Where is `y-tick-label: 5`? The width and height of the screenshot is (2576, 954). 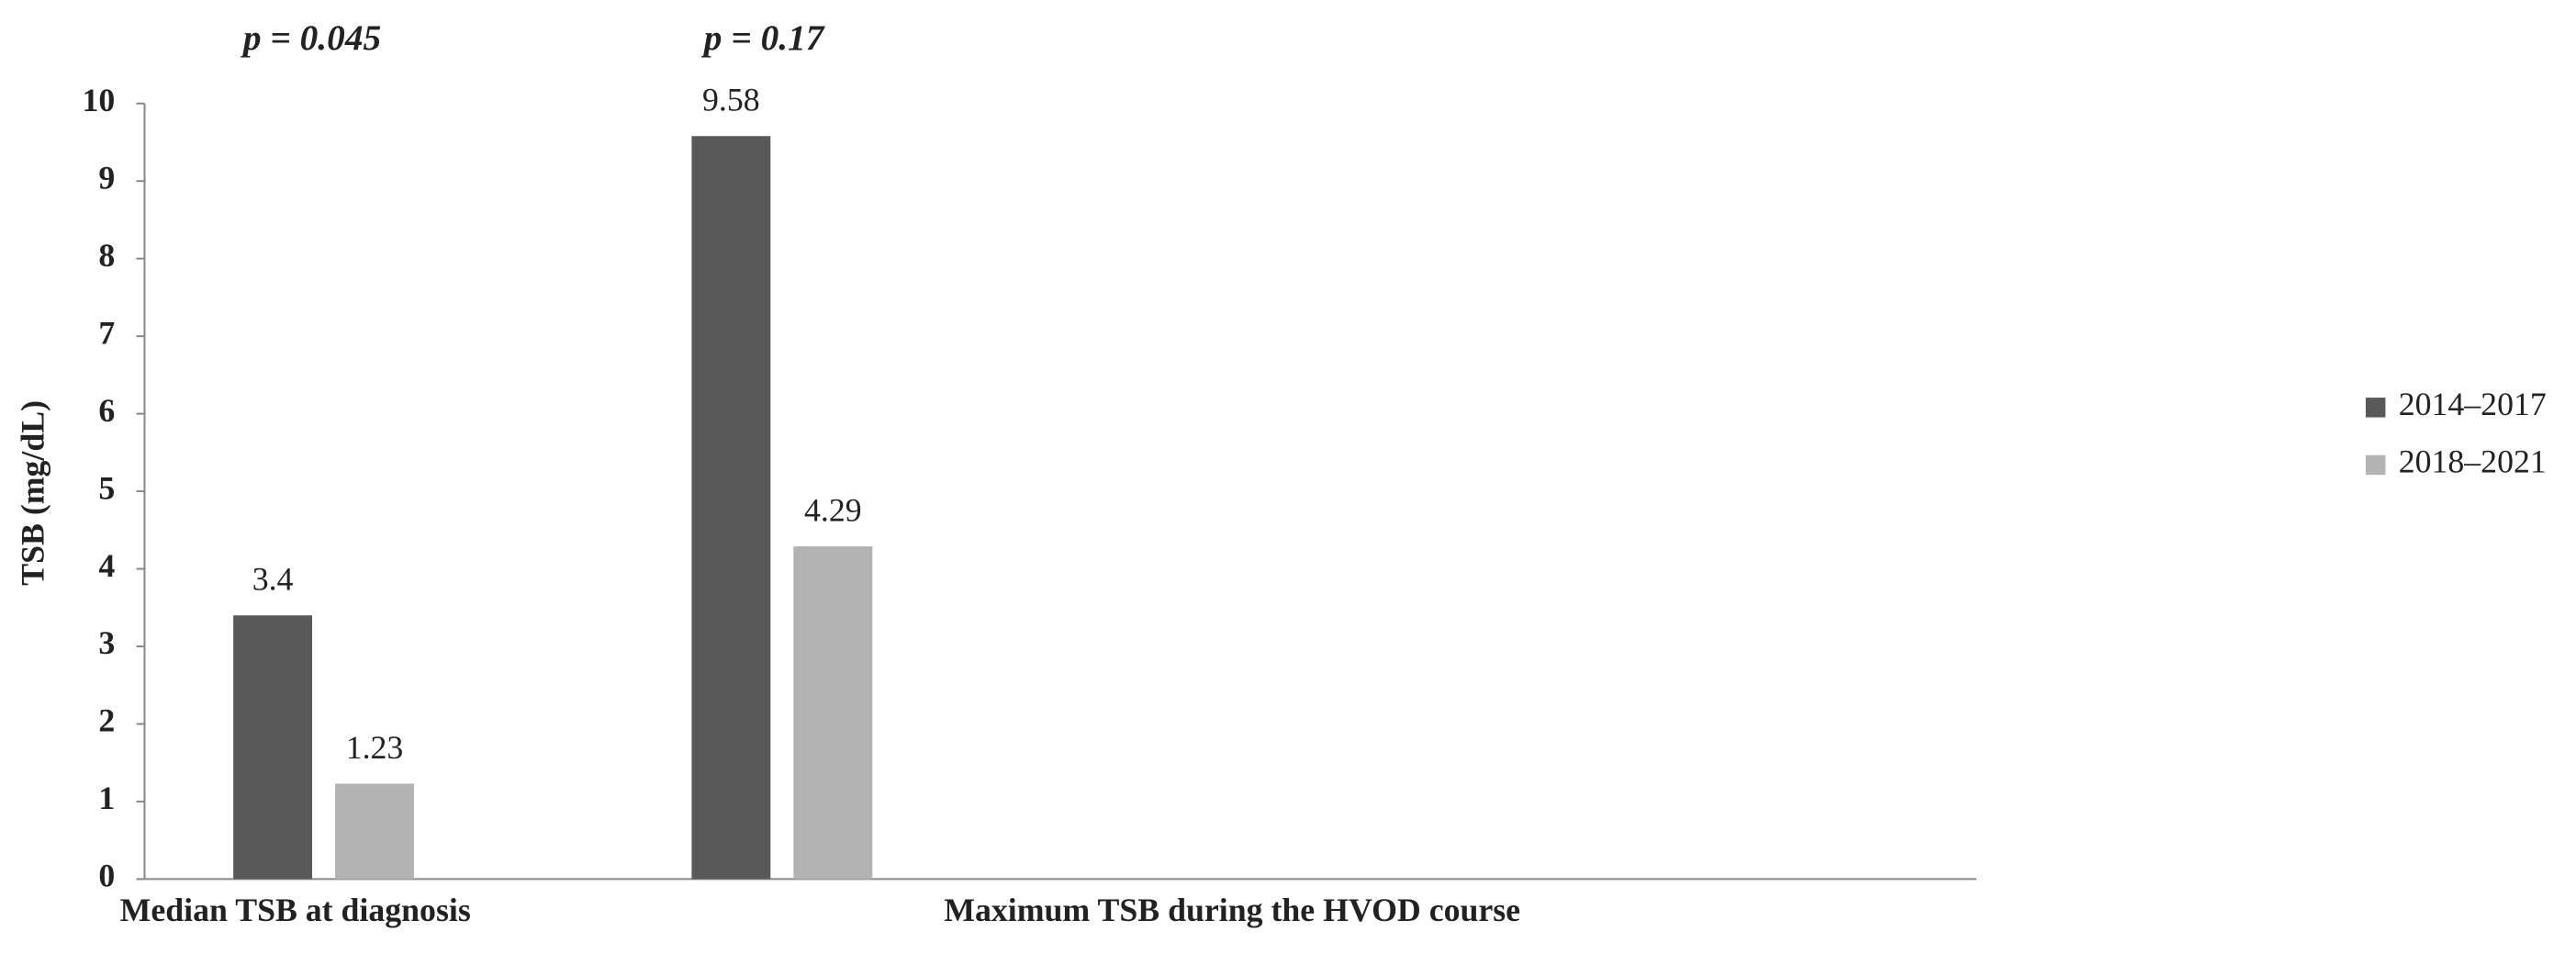 y-tick-label: 5 is located at coordinates (106, 487).